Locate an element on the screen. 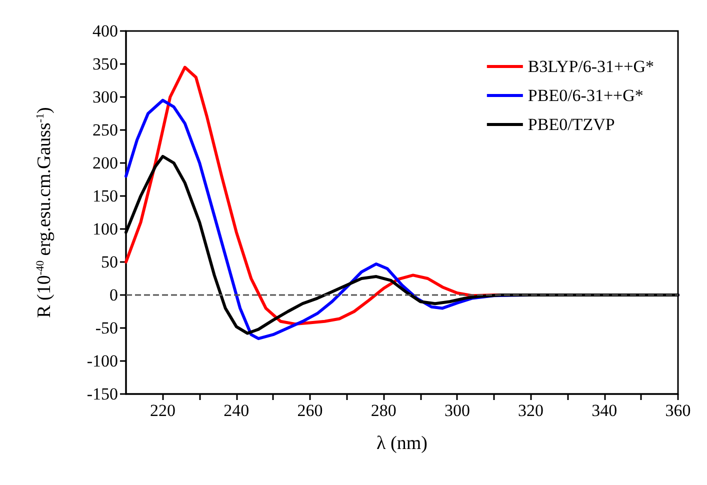 The width and height of the screenshot is (707, 485). legend-label: B3LYP/6-31++G* is located at coordinates (591, 66).